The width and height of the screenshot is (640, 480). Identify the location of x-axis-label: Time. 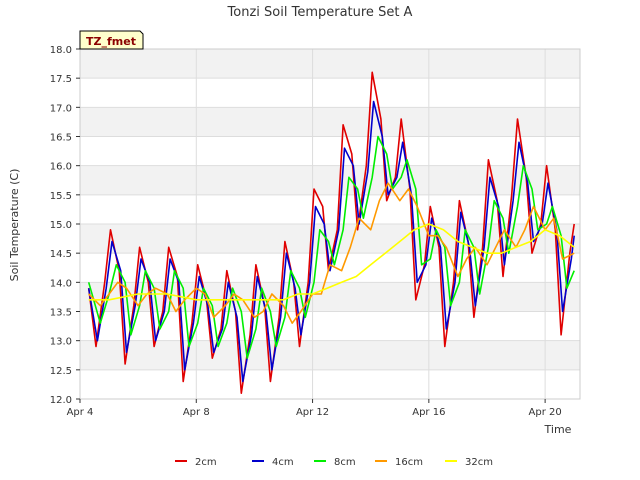
(558, 429).